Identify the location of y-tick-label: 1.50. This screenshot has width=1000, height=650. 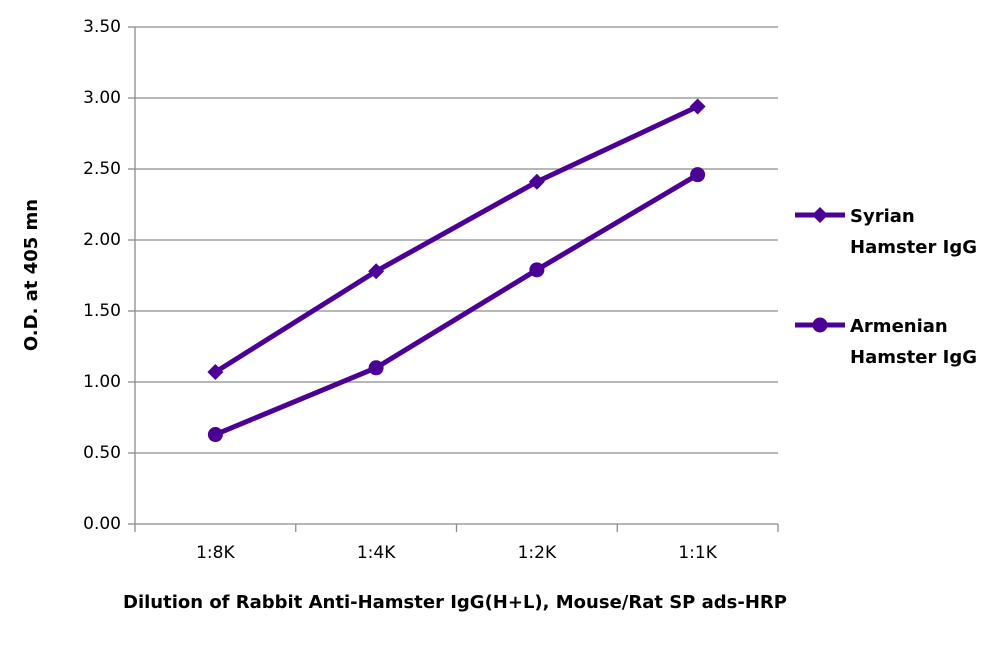
(102, 311).